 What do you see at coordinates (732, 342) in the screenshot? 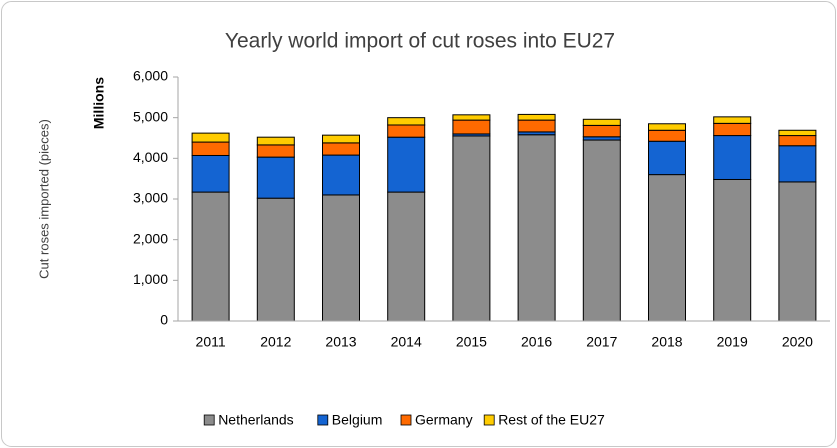
I see `x-tick-label: 2019` at bounding box center [732, 342].